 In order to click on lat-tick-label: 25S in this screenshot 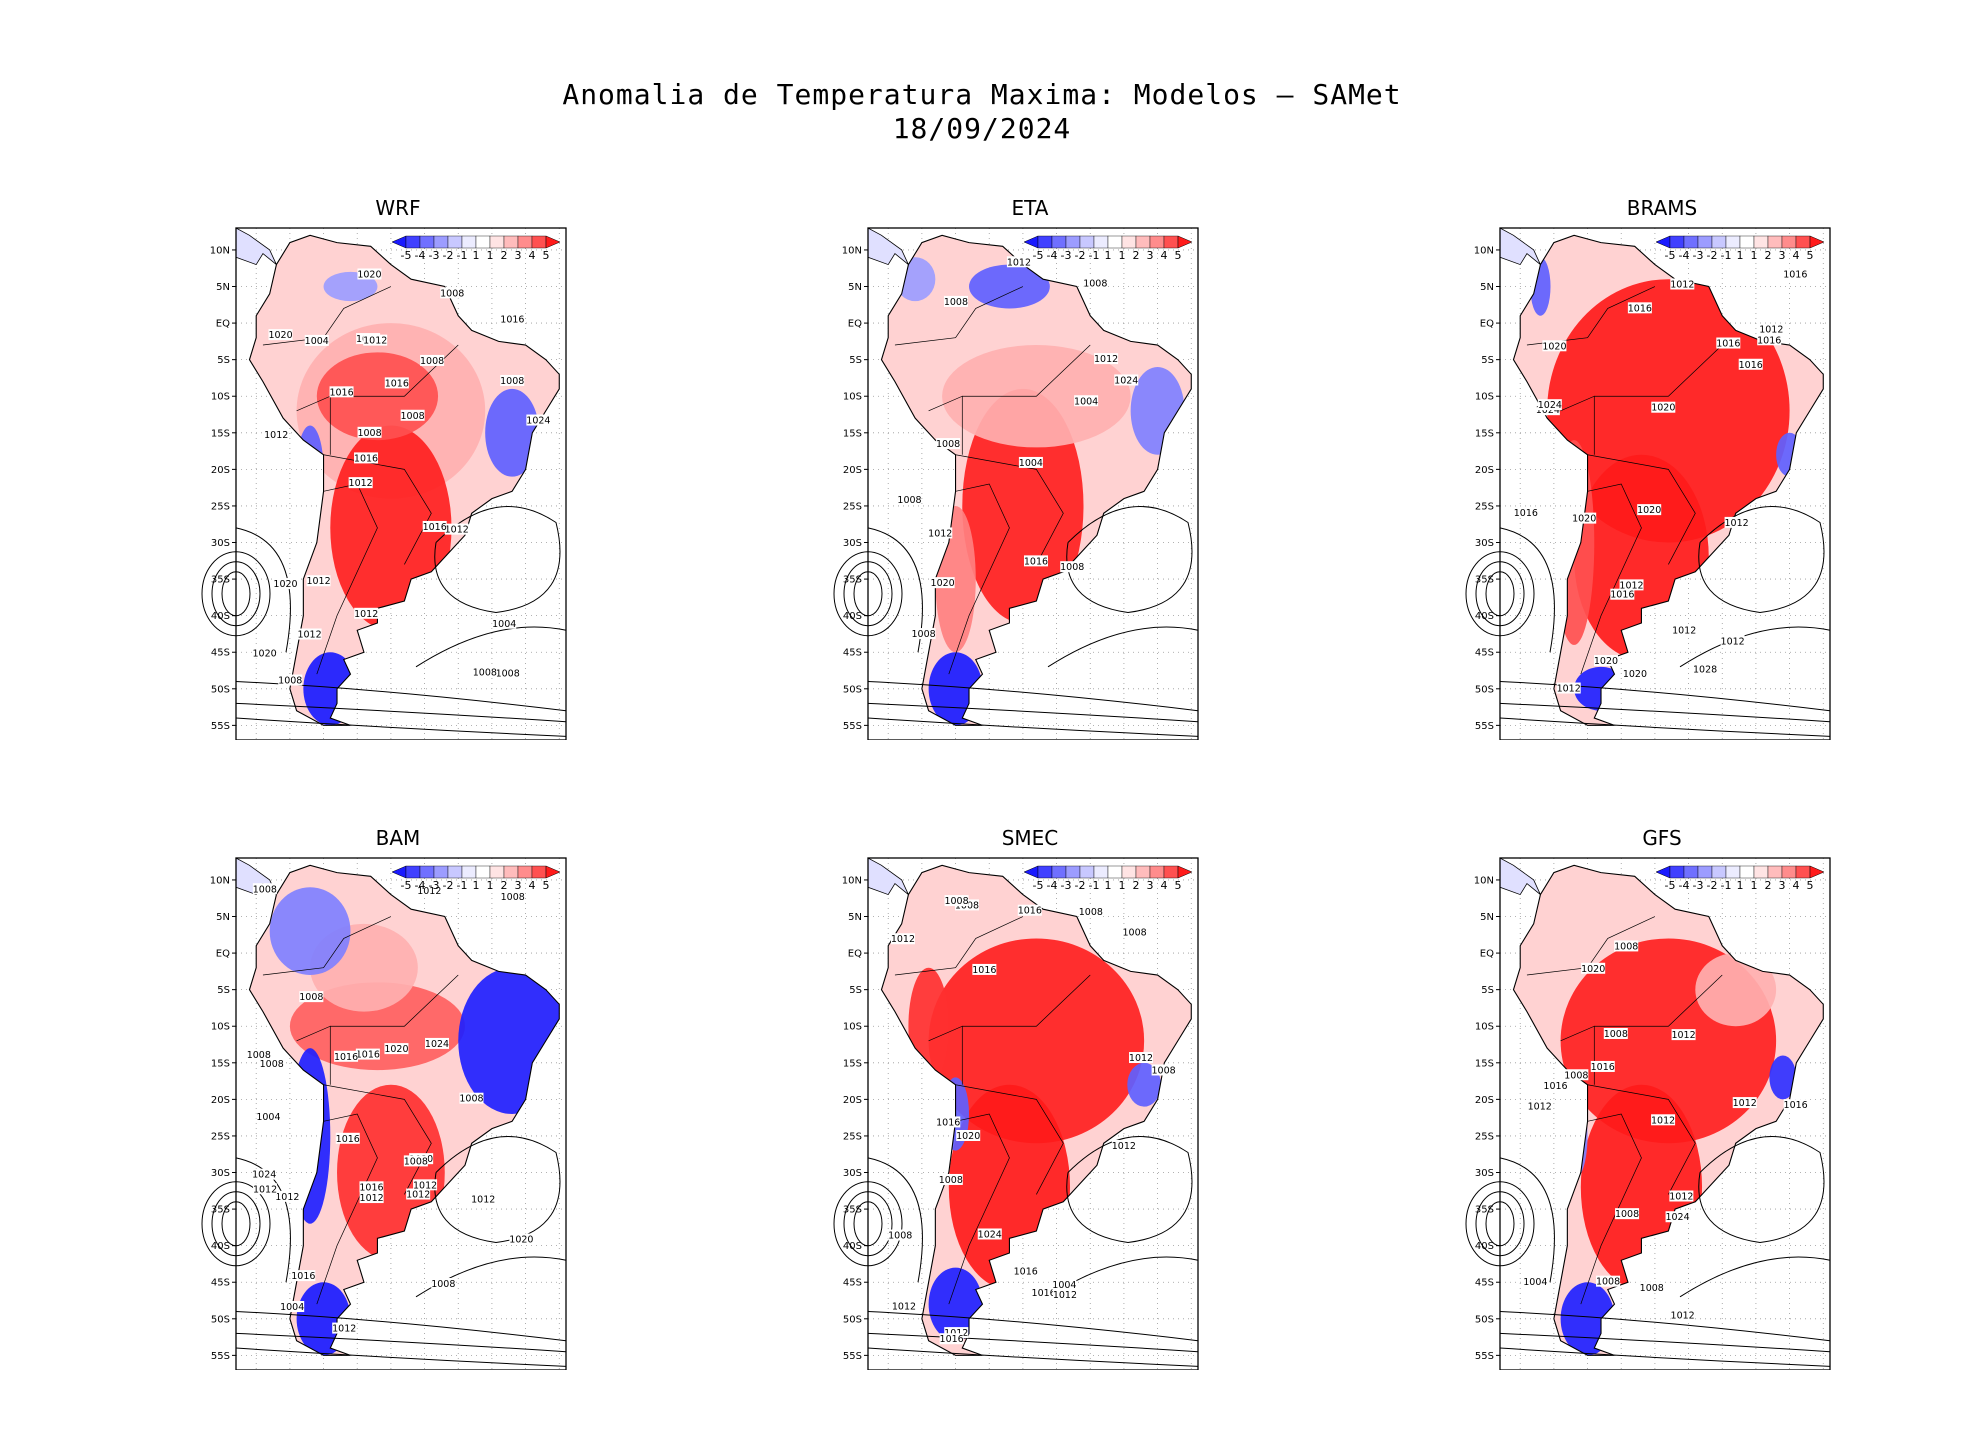, I will do `click(852, 506)`.